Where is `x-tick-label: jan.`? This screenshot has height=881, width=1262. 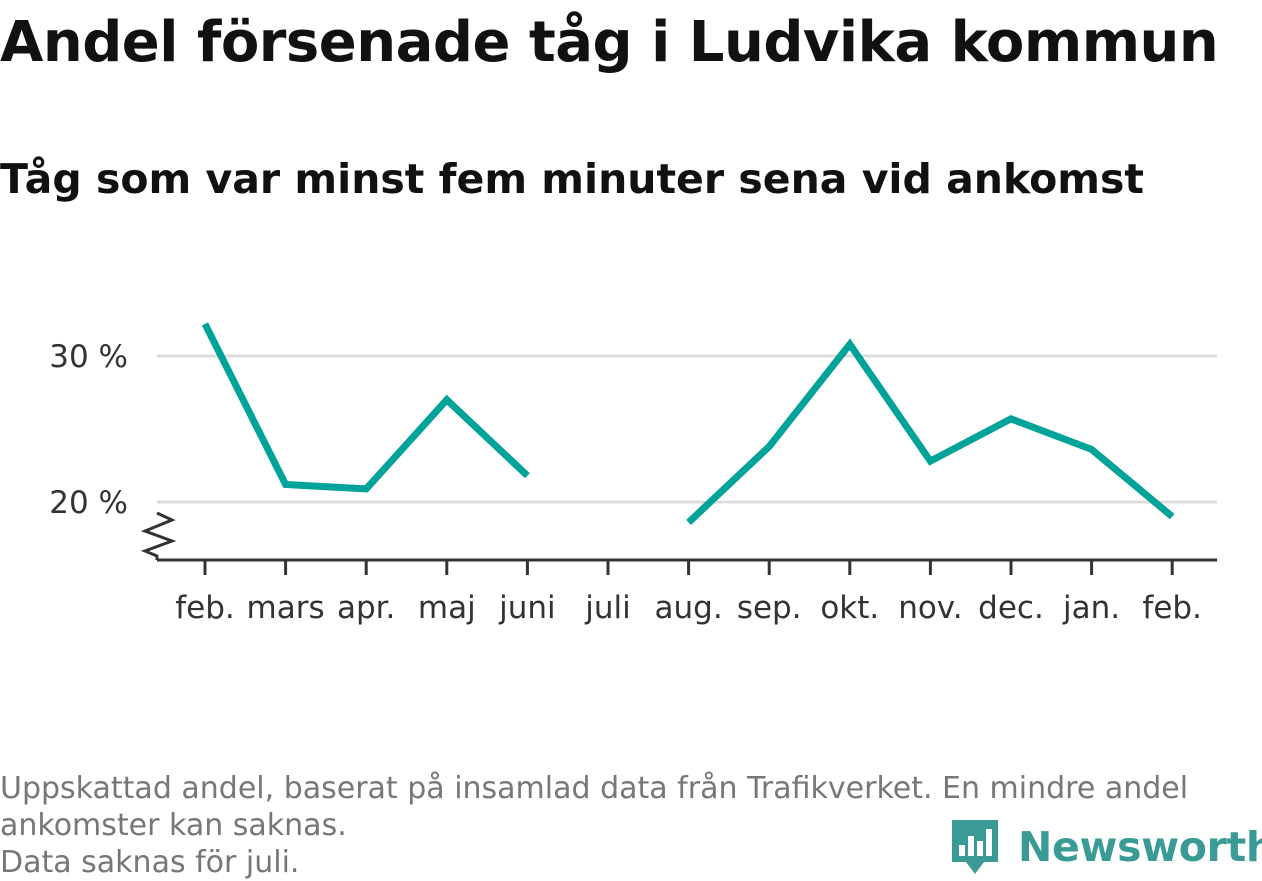
x-tick-label: jan. is located at coordinates (1091, 608).